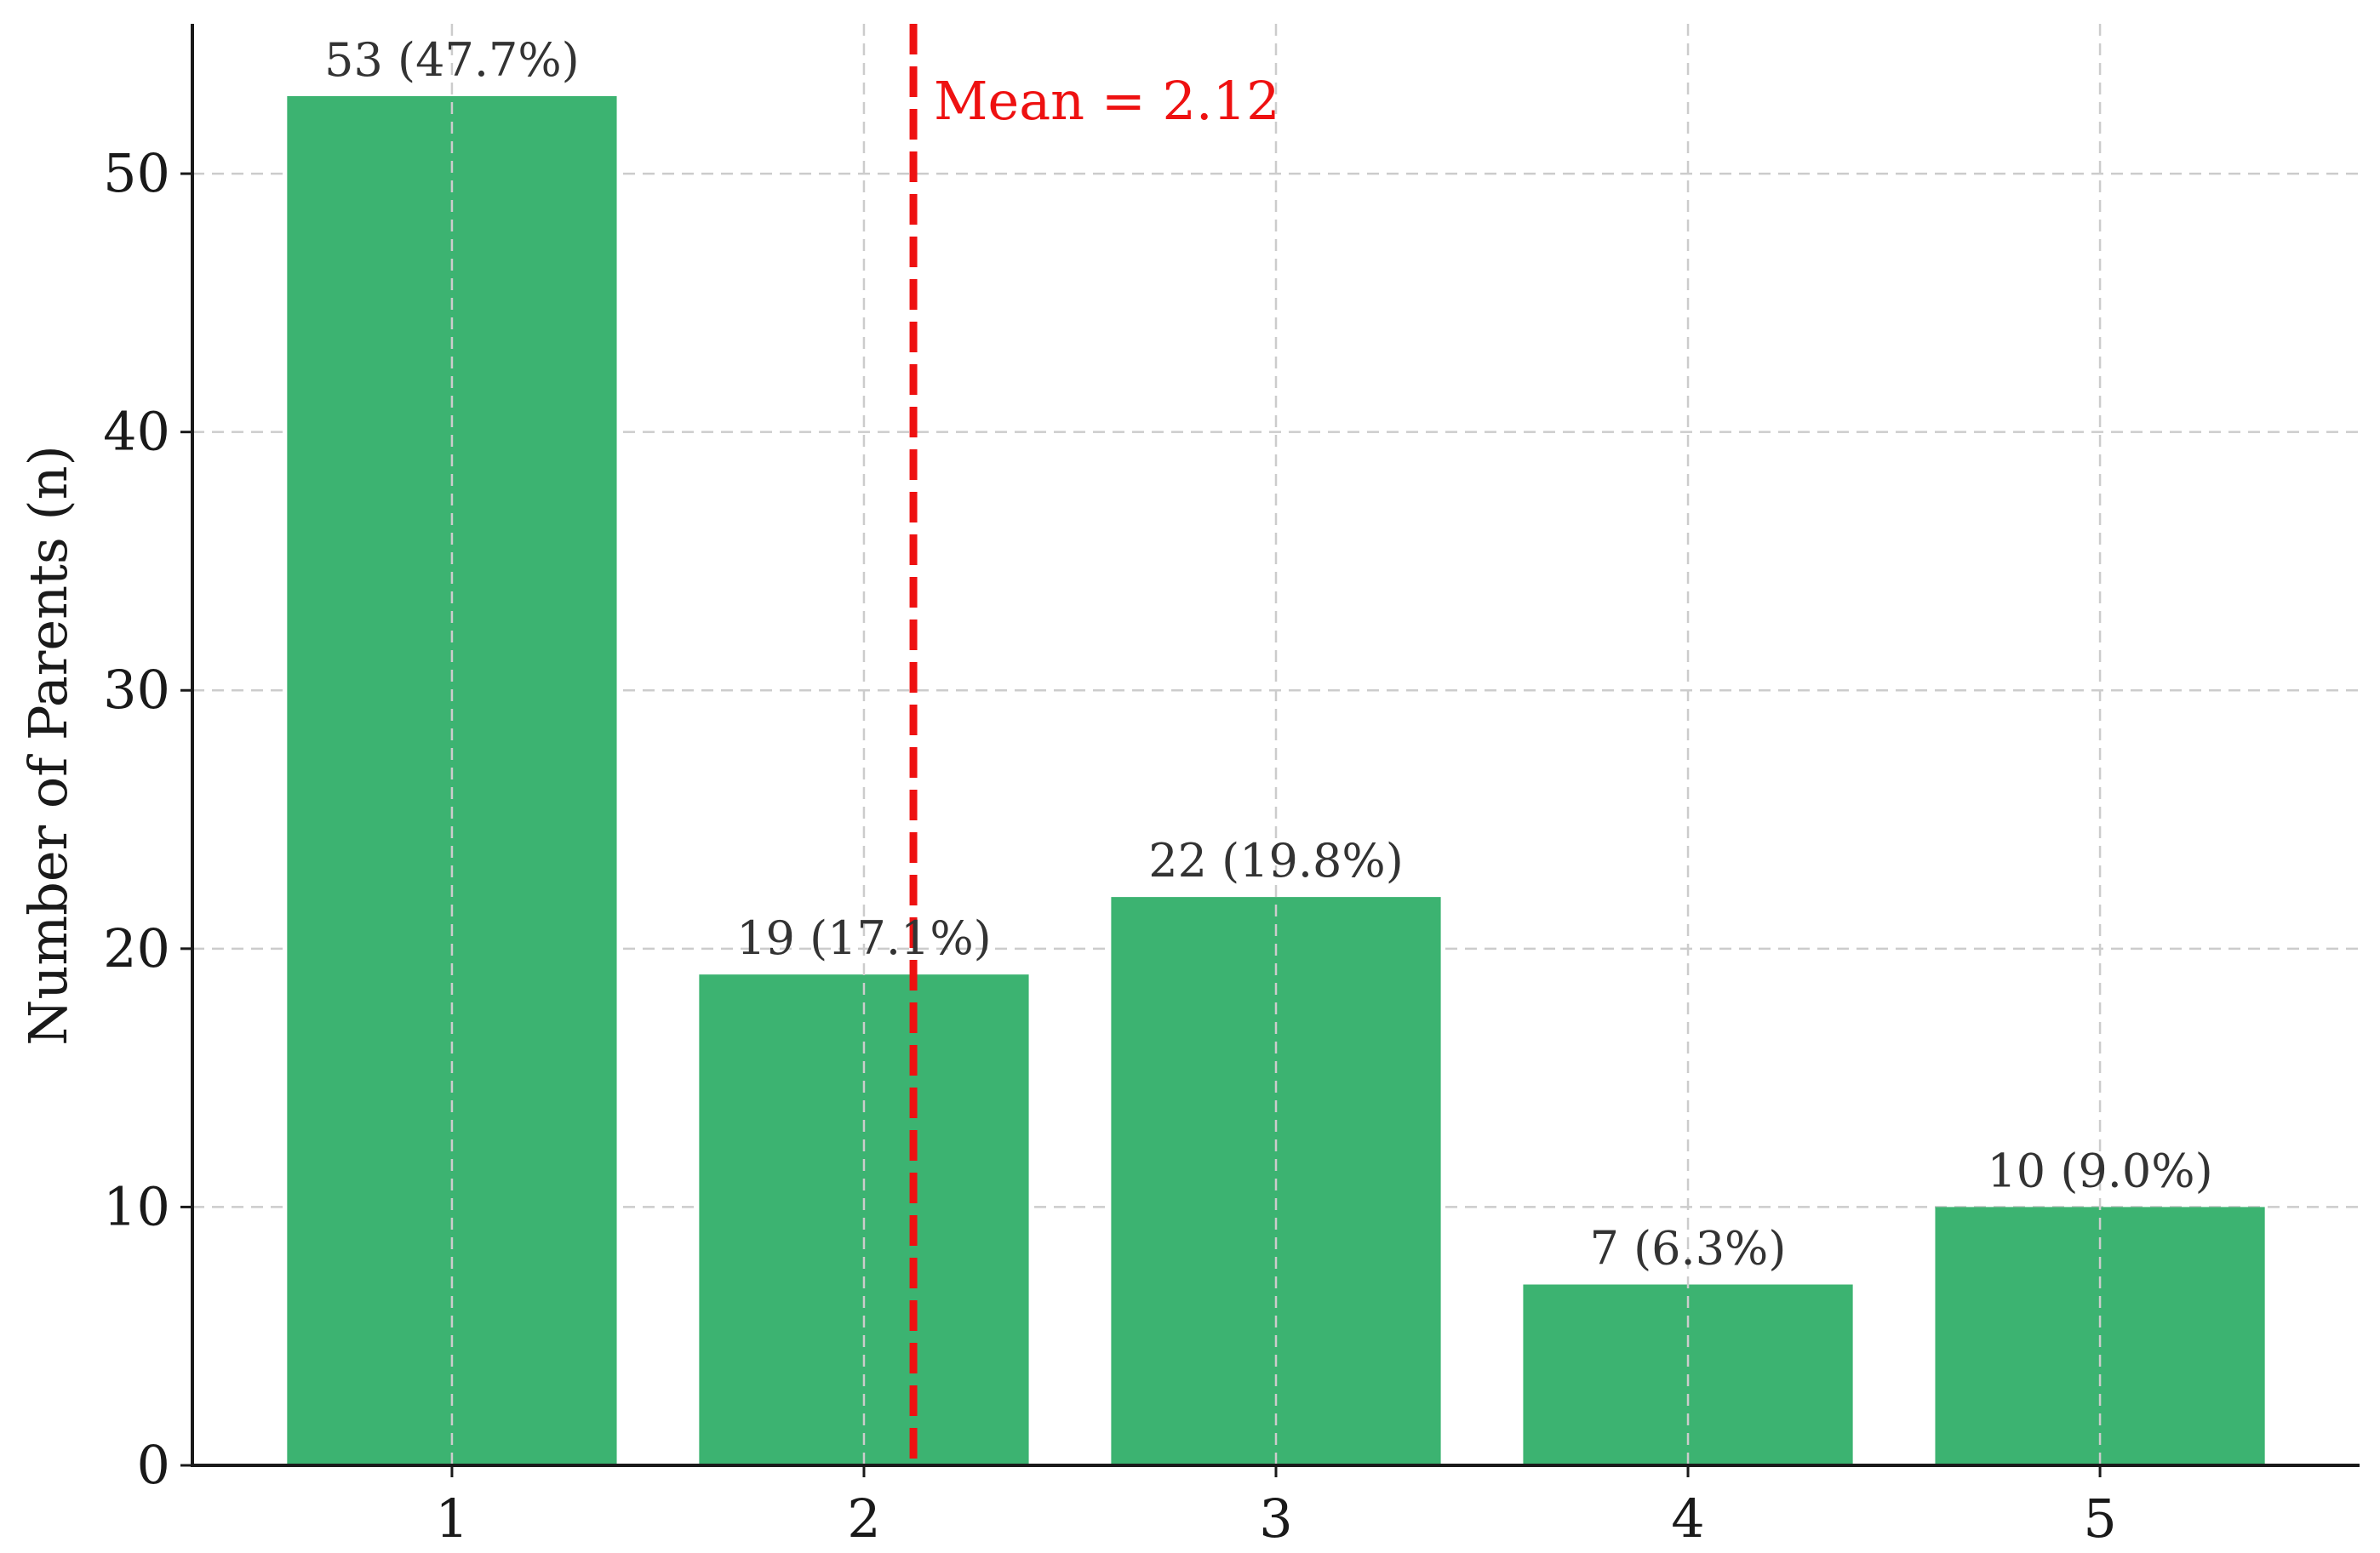  I want to click on y-tick-label-40: 40, so click(137, 432).